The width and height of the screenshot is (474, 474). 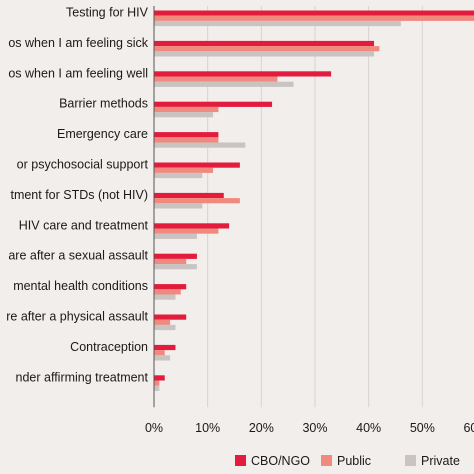 What do you see at coordinates (78, 73) in the screenshot?
I see `category-label: os when I am feeling well` at bounding box center [78, 73].